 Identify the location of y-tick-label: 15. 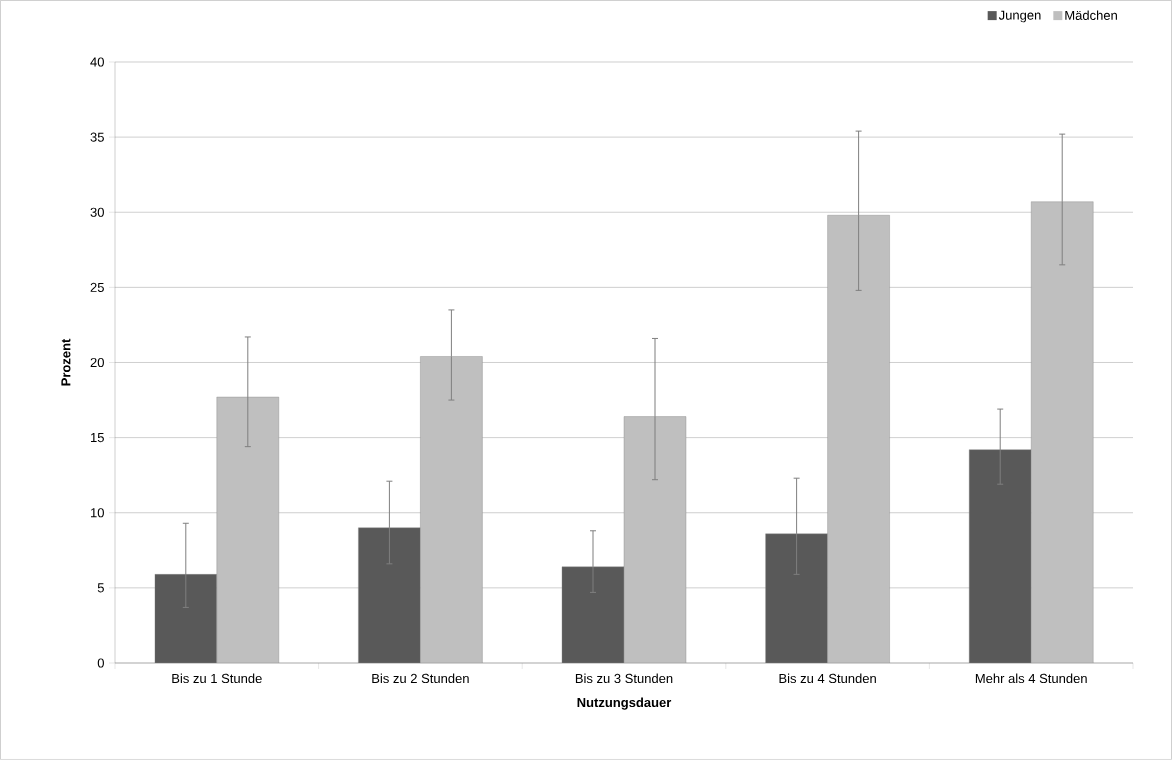
(97, 438).